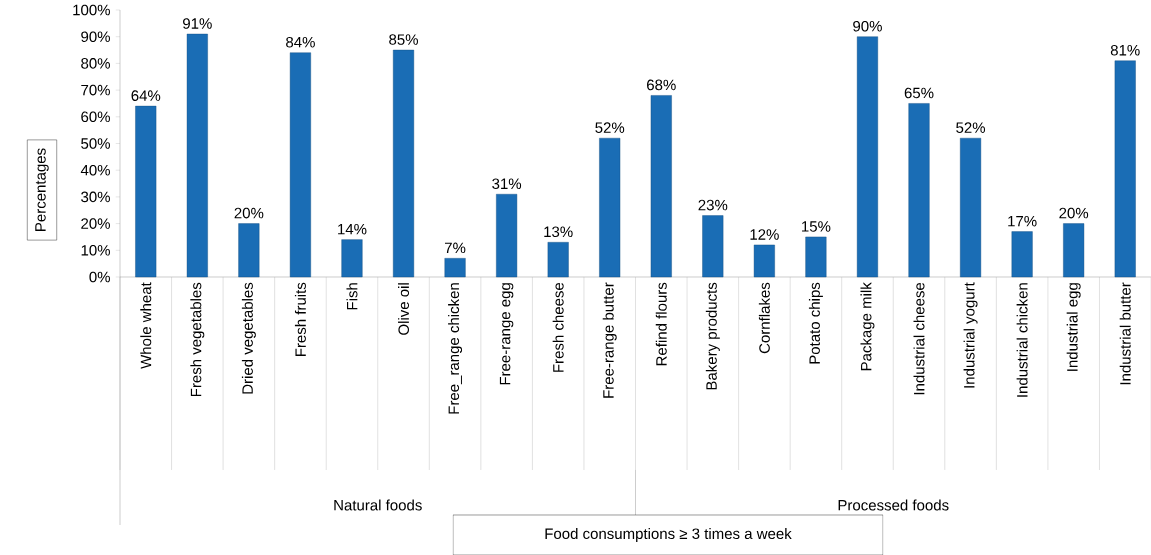 The image size is (1151, 555). I want to click on y-tick-label: 10%, so click(95, 250).